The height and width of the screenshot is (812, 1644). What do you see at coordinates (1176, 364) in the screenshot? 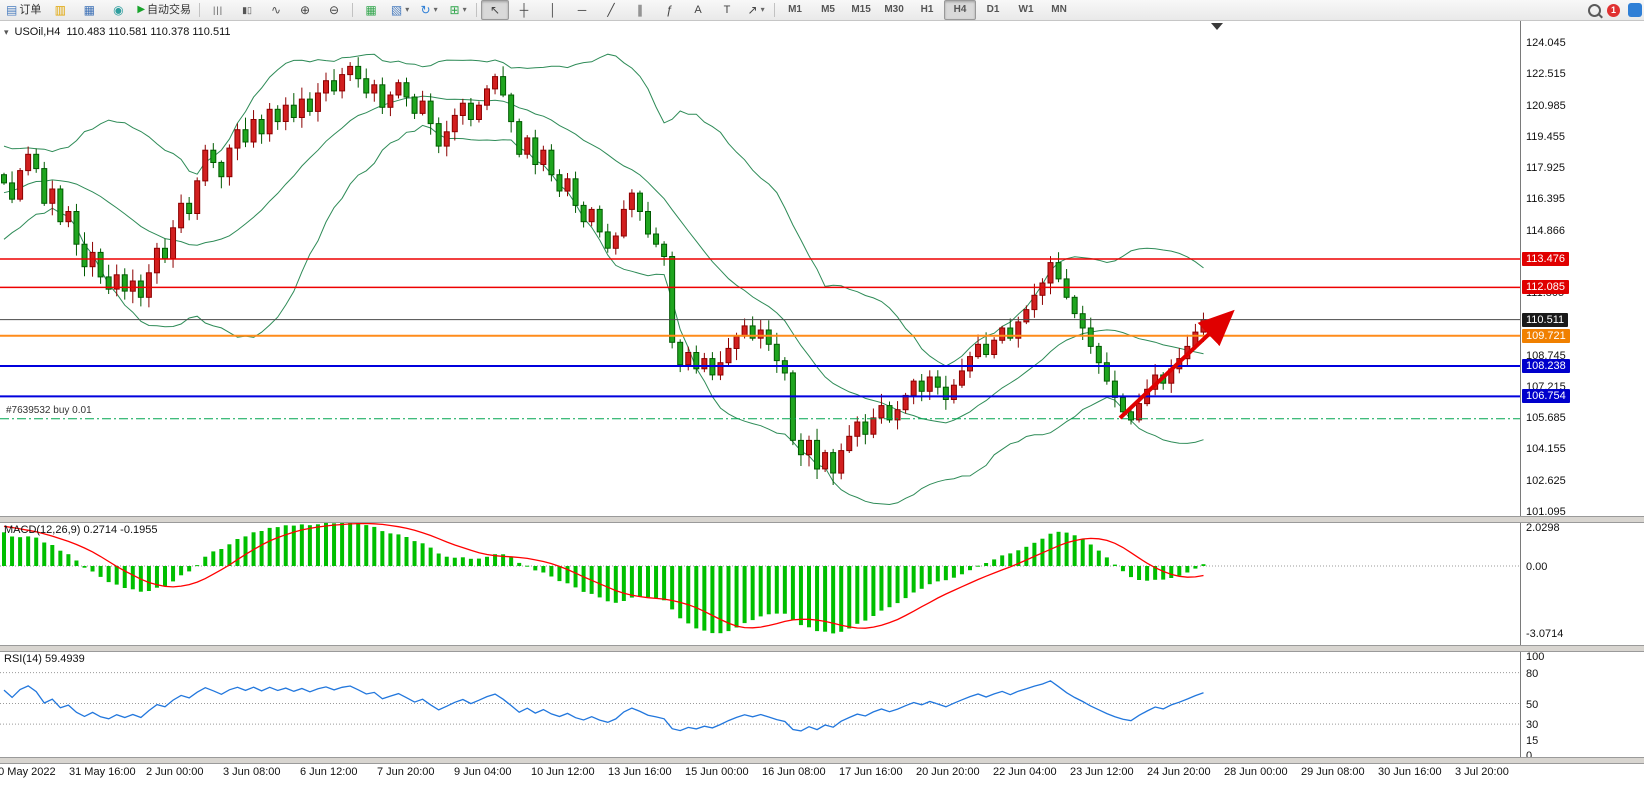
I see `trend-arrow-annotation` at bounding box center [1176, 364].